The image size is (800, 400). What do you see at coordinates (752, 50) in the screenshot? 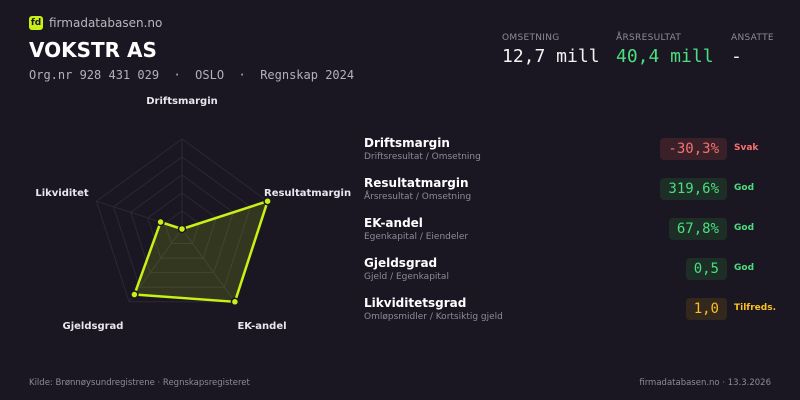
I see `kpi-ansatte: ANSATTE -` at bounding box center [752, 50].